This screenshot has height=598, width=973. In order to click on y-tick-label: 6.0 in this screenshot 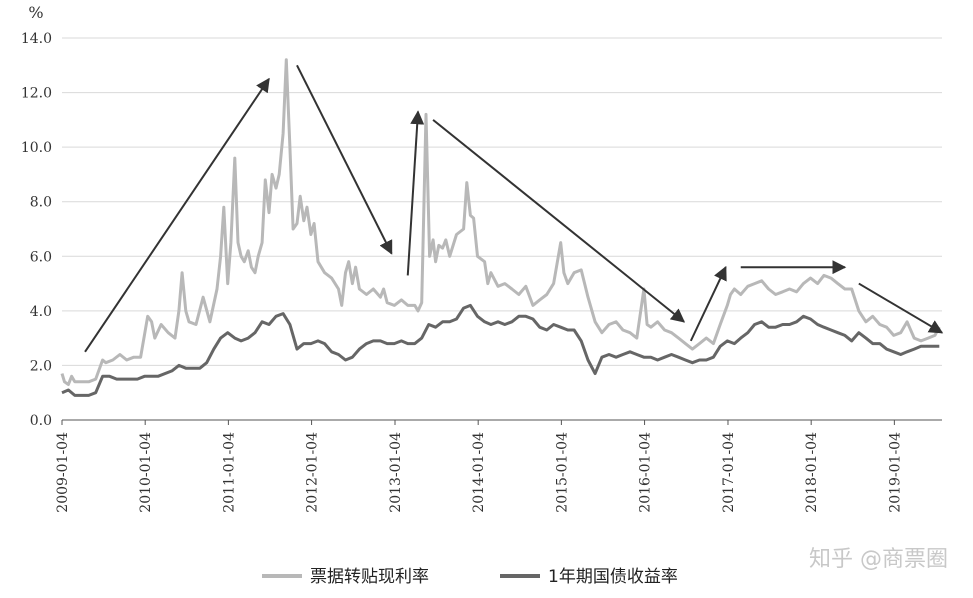, I will do `click(41, 257)`.